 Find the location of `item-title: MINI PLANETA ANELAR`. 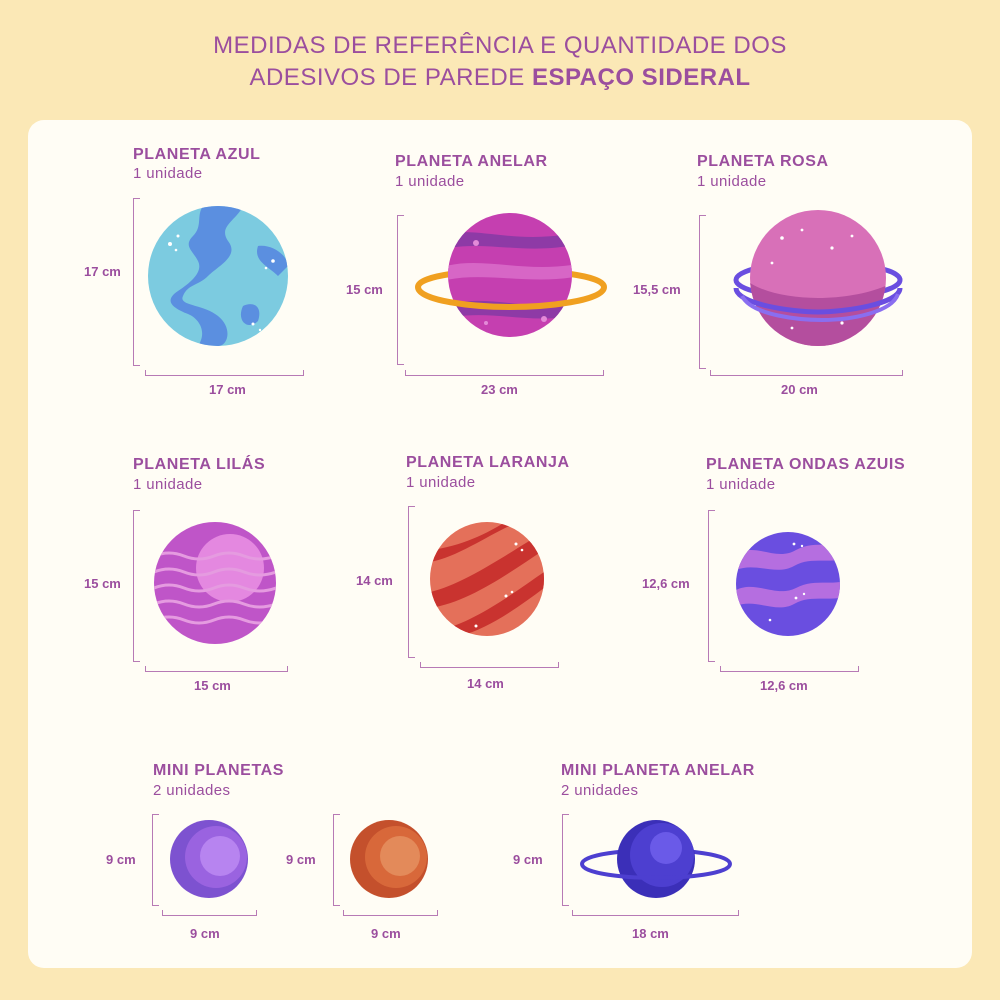

item-title: MINI PLANETA ANELAR is located at coordinates (658, 770).